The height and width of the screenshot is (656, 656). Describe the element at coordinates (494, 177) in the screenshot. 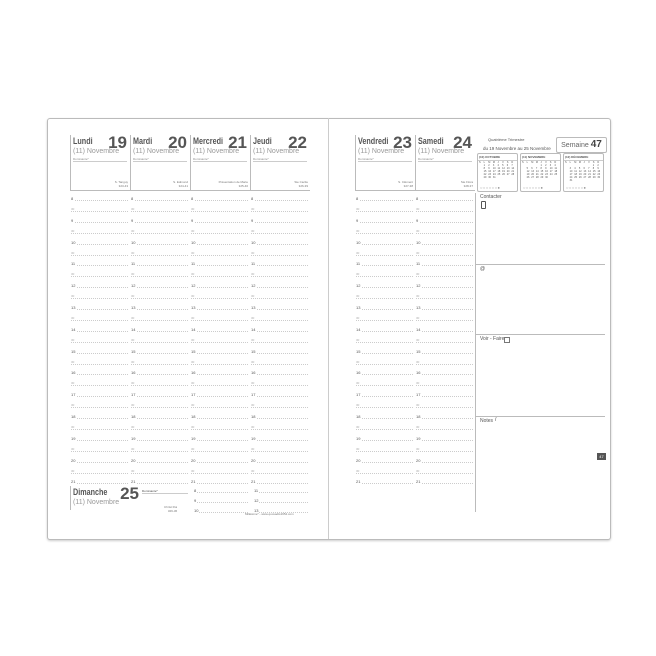

I see `calendar-day: 31` at that location.